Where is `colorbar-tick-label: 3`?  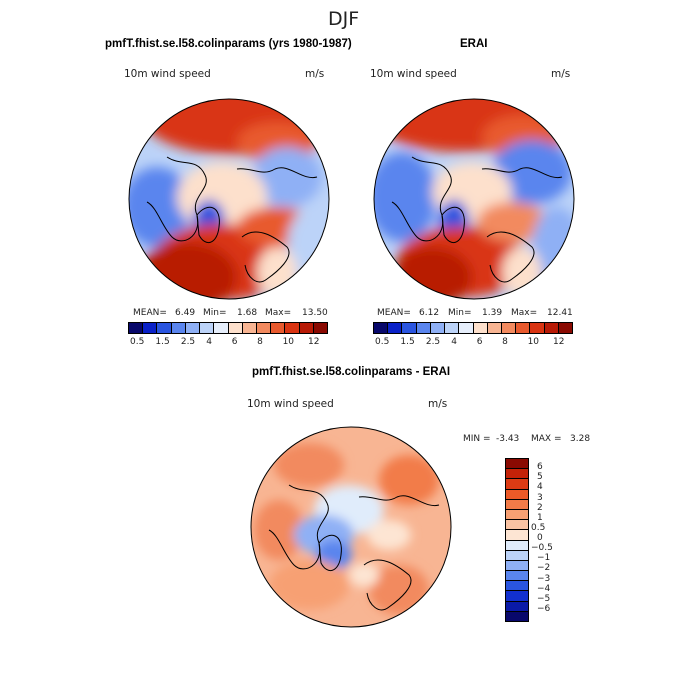
colorbar-tick-label: 3 is located at coordinates (540, 497).